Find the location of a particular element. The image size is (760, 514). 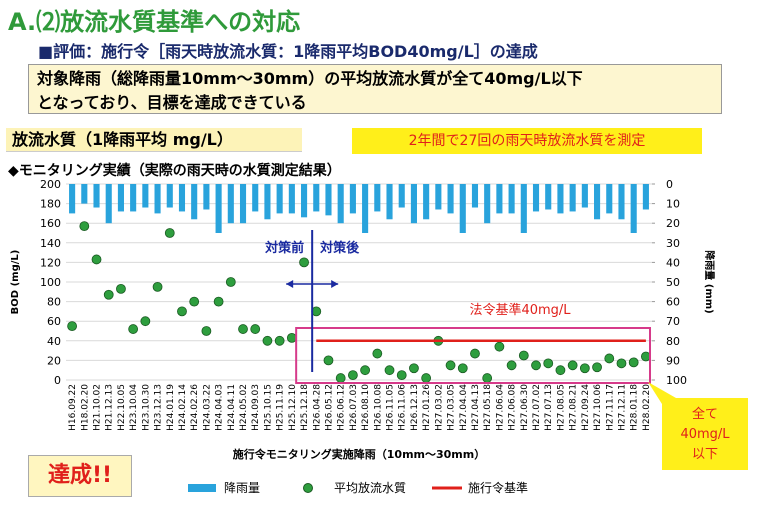

x-tick-label: H27.07.13 is located at coordinates (549, 407).